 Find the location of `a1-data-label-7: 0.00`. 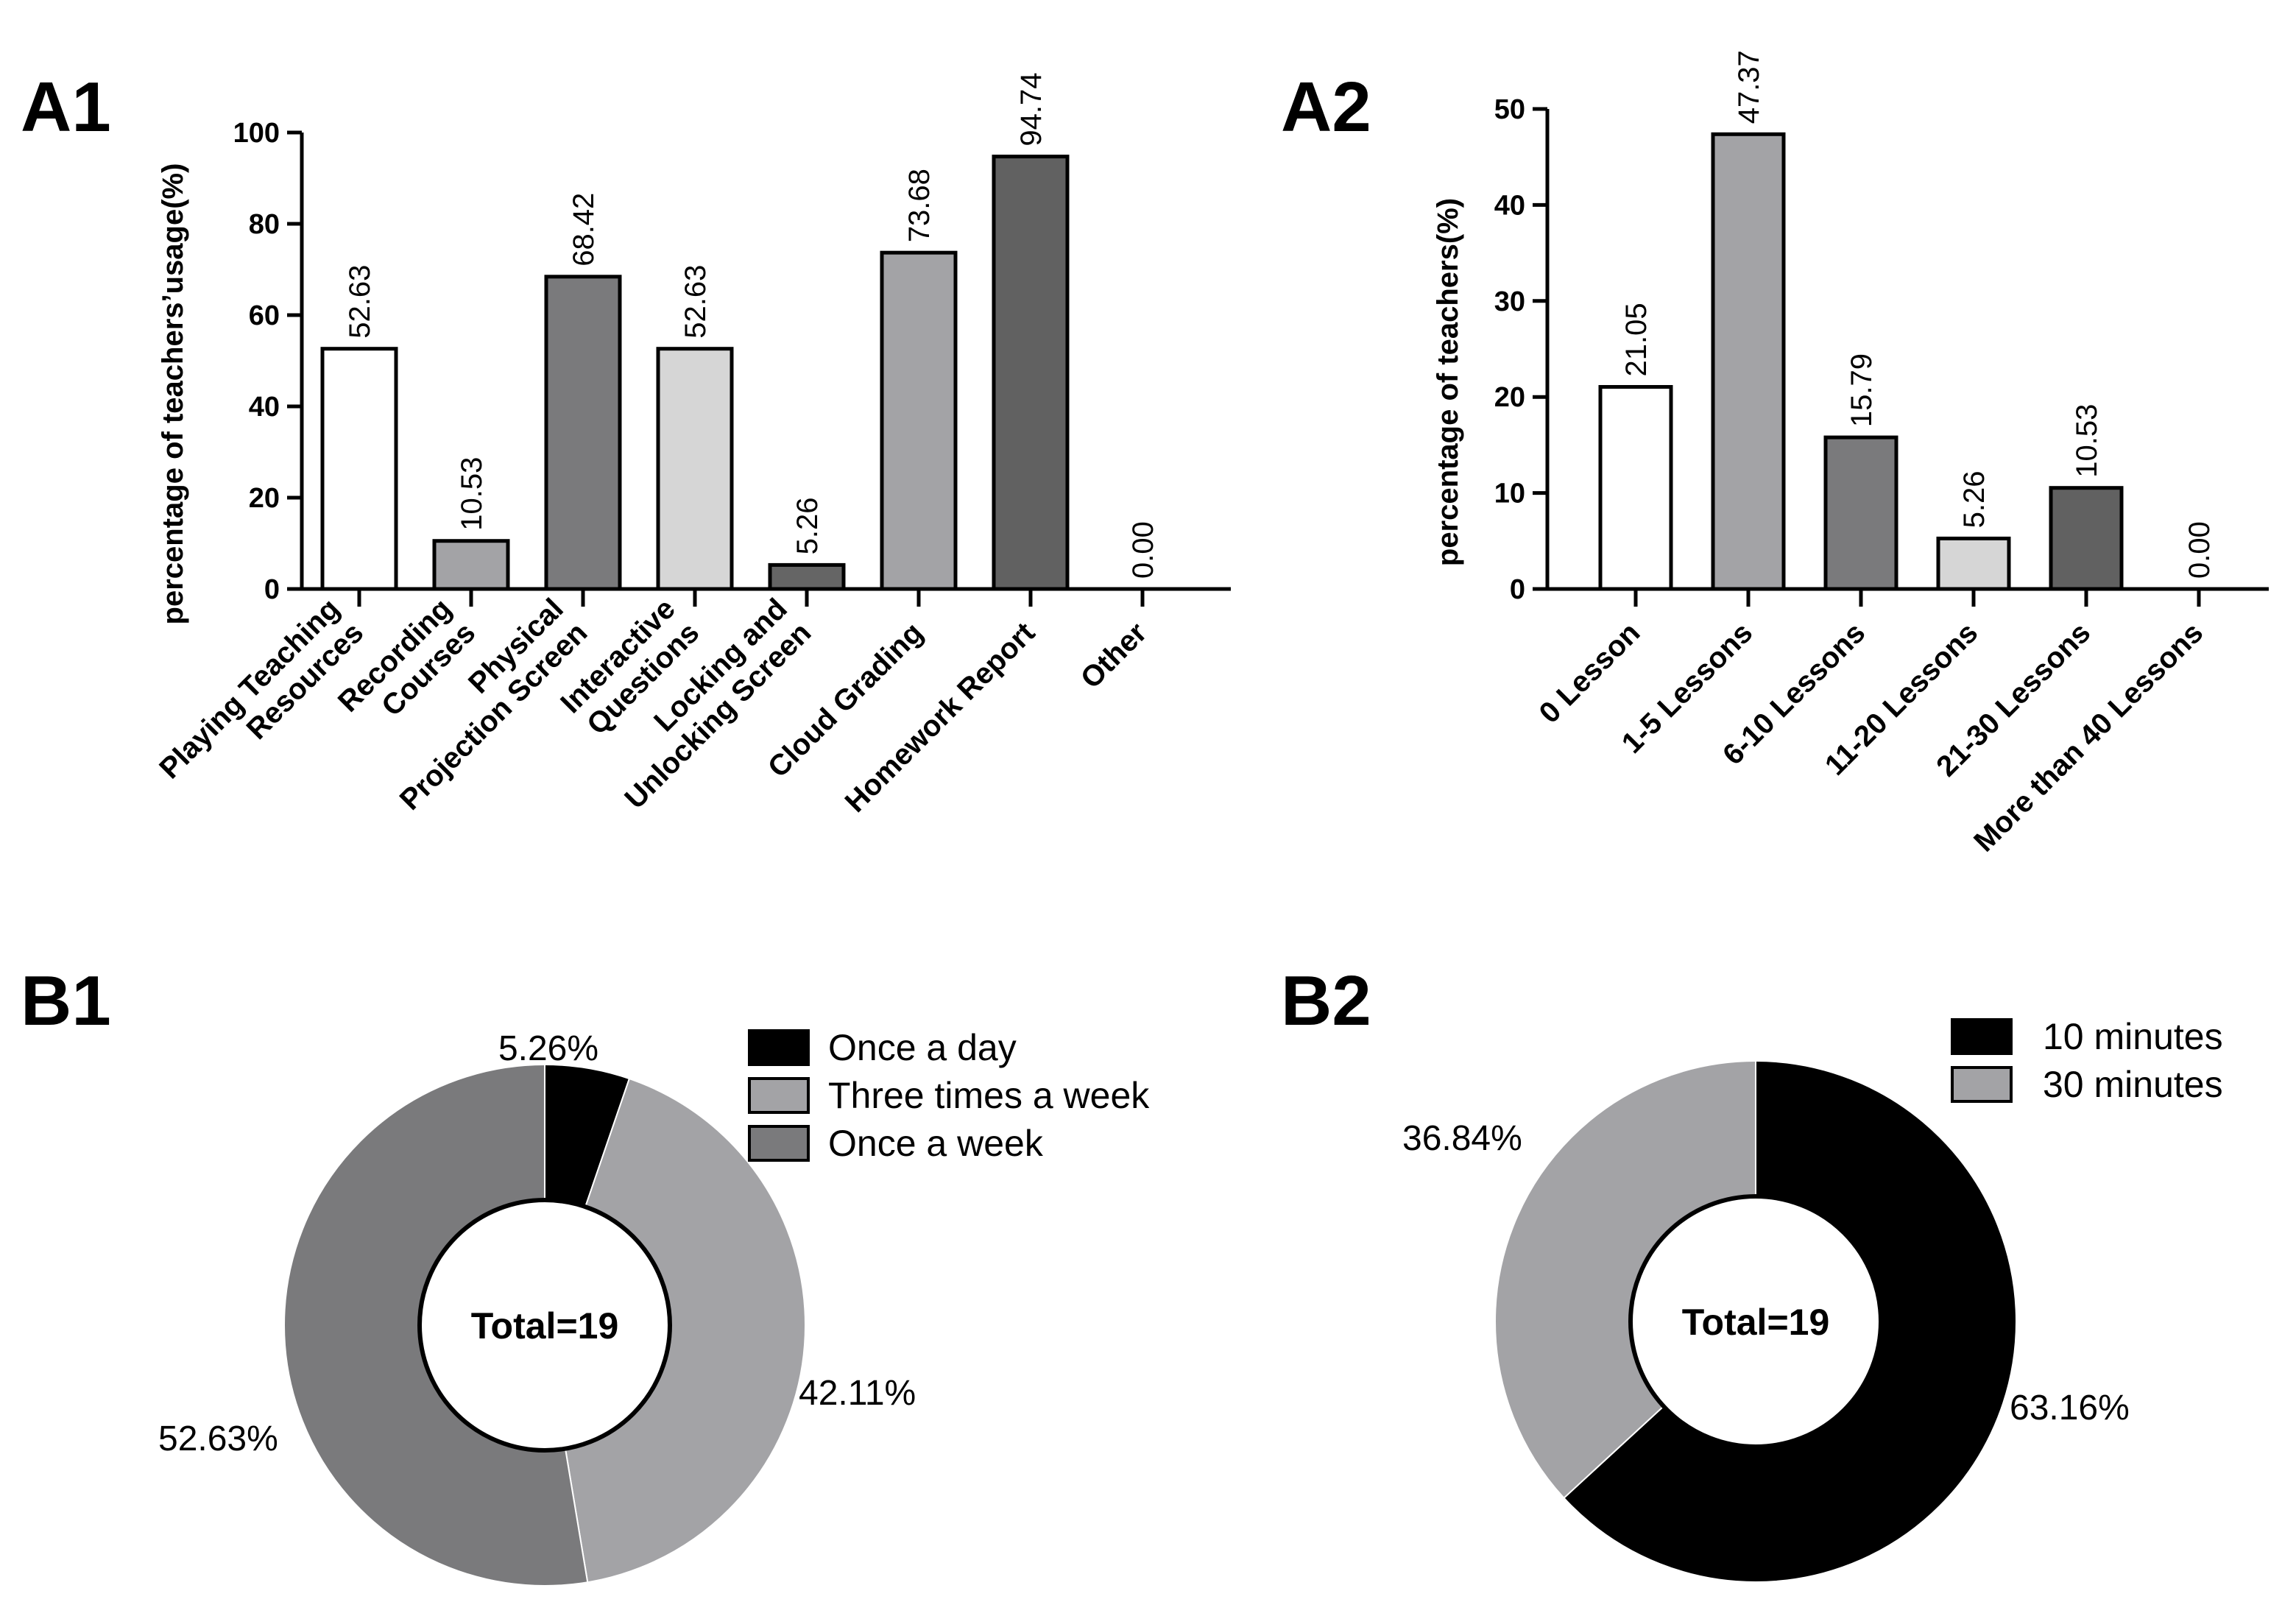

a1-data-label-7: 0.00 is located at coordinates (1143, 550).